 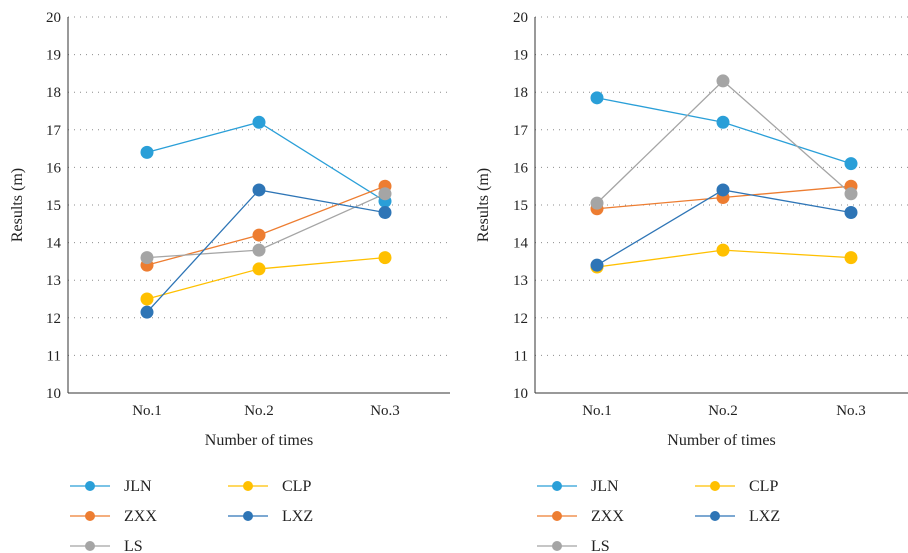 I want to click on series-line-zxx, so click(x=266, y=225).